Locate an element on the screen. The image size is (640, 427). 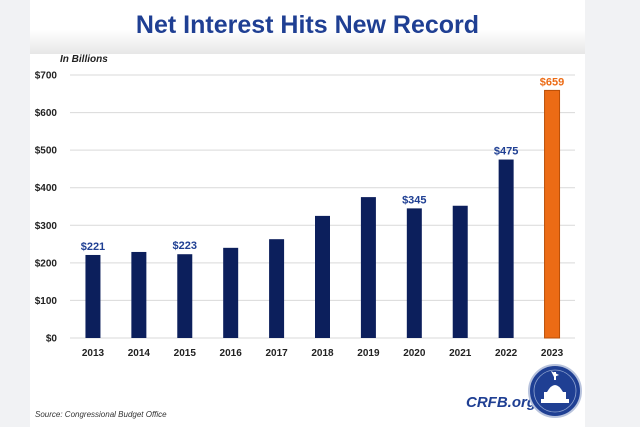
bar-2020 is located at coordinates (414, 273).